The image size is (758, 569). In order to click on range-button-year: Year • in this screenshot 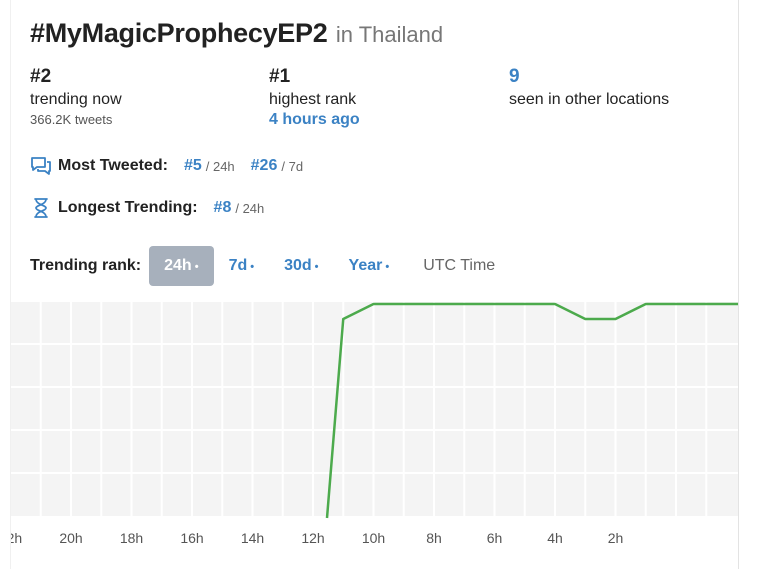, I will do `click(369, 265)`.